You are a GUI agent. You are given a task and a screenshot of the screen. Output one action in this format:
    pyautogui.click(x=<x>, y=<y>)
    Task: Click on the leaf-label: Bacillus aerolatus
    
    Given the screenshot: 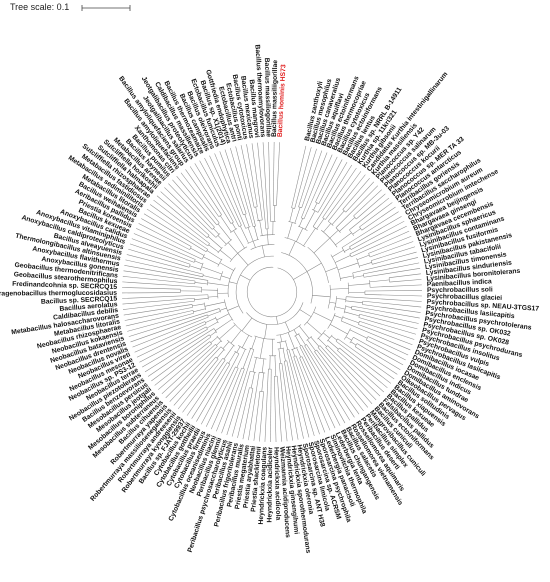 What is the action you would take?
    pyautogui.click(x=88, y=307)
    